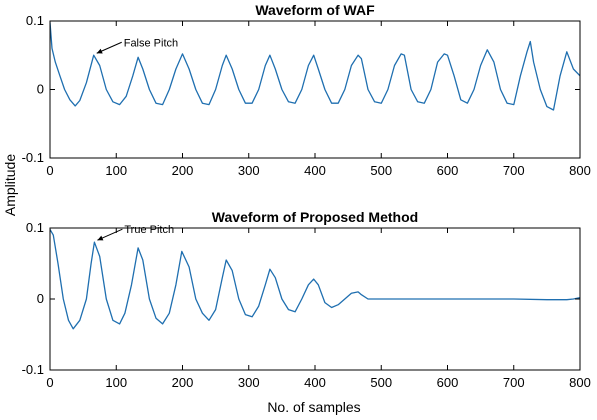 The height and width of the screenshot is (420, 597). What do you see at coordinates (10, 185) in the screenshot?
I see `y-axis-label: Amplitude` at bounding box center [10, 185].